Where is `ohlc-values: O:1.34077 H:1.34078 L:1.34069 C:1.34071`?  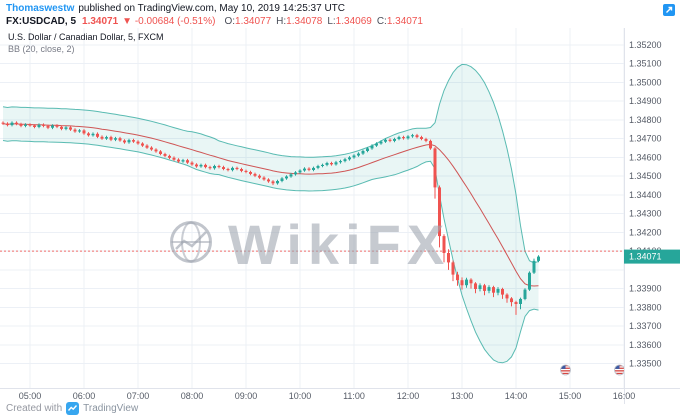
ohlc-values: O:1.34077 H:1.34078 L:1.34069 C:1.34071 is located at coordinates (321, 21).